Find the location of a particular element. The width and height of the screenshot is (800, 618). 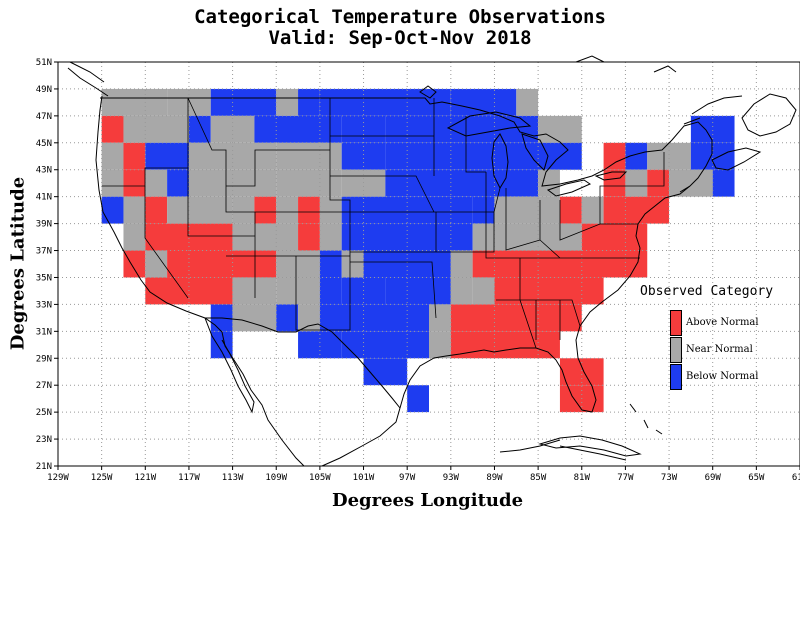

y-tick-label: 39N is located at coordinates (44, 225).